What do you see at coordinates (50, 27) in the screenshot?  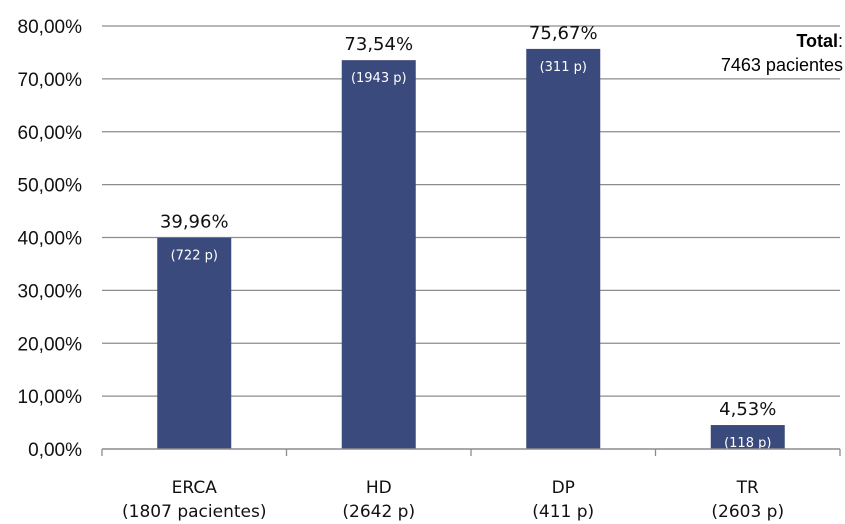 I see `y-tick-label: 80,00%` at bounding box center [50, 27].